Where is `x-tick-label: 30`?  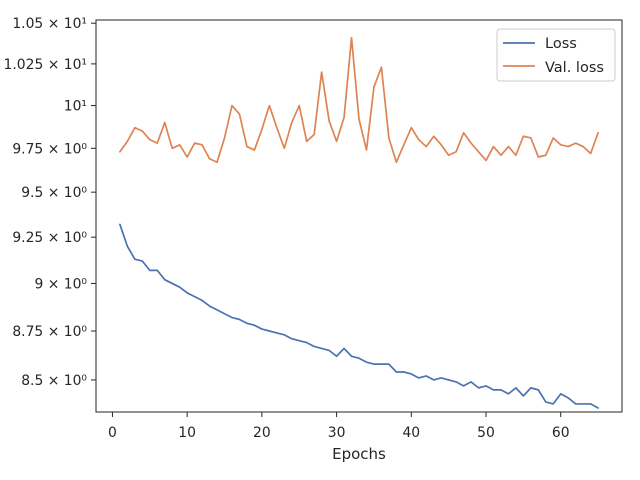 x-tick-label: 30 is located at coordinates (337, 433).